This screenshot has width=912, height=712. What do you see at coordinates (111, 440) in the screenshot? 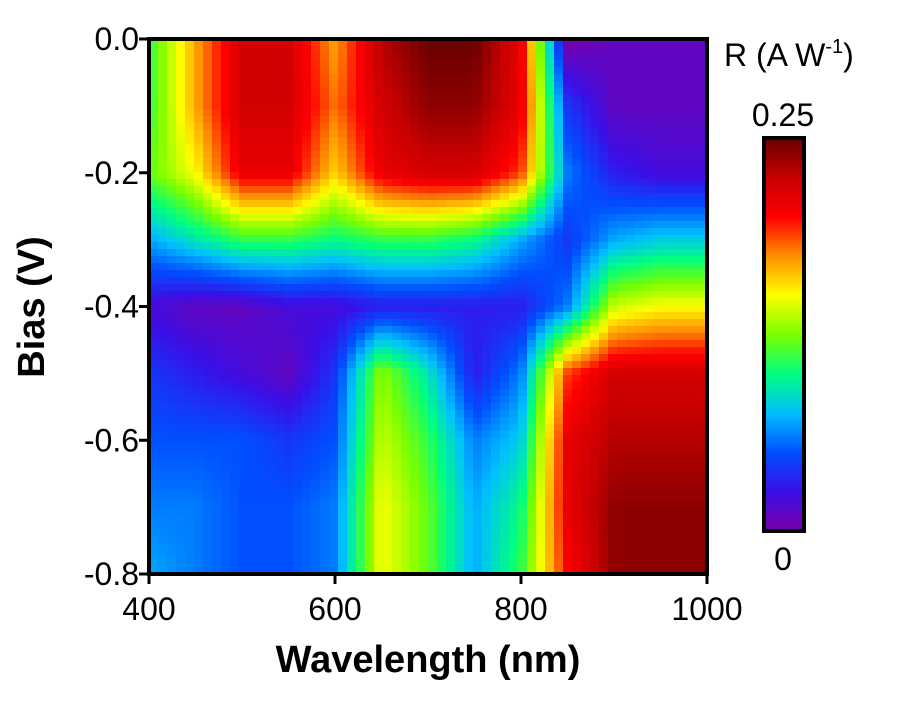
I see `y-tick-label: -0.6` at bounding box center [111, 440].